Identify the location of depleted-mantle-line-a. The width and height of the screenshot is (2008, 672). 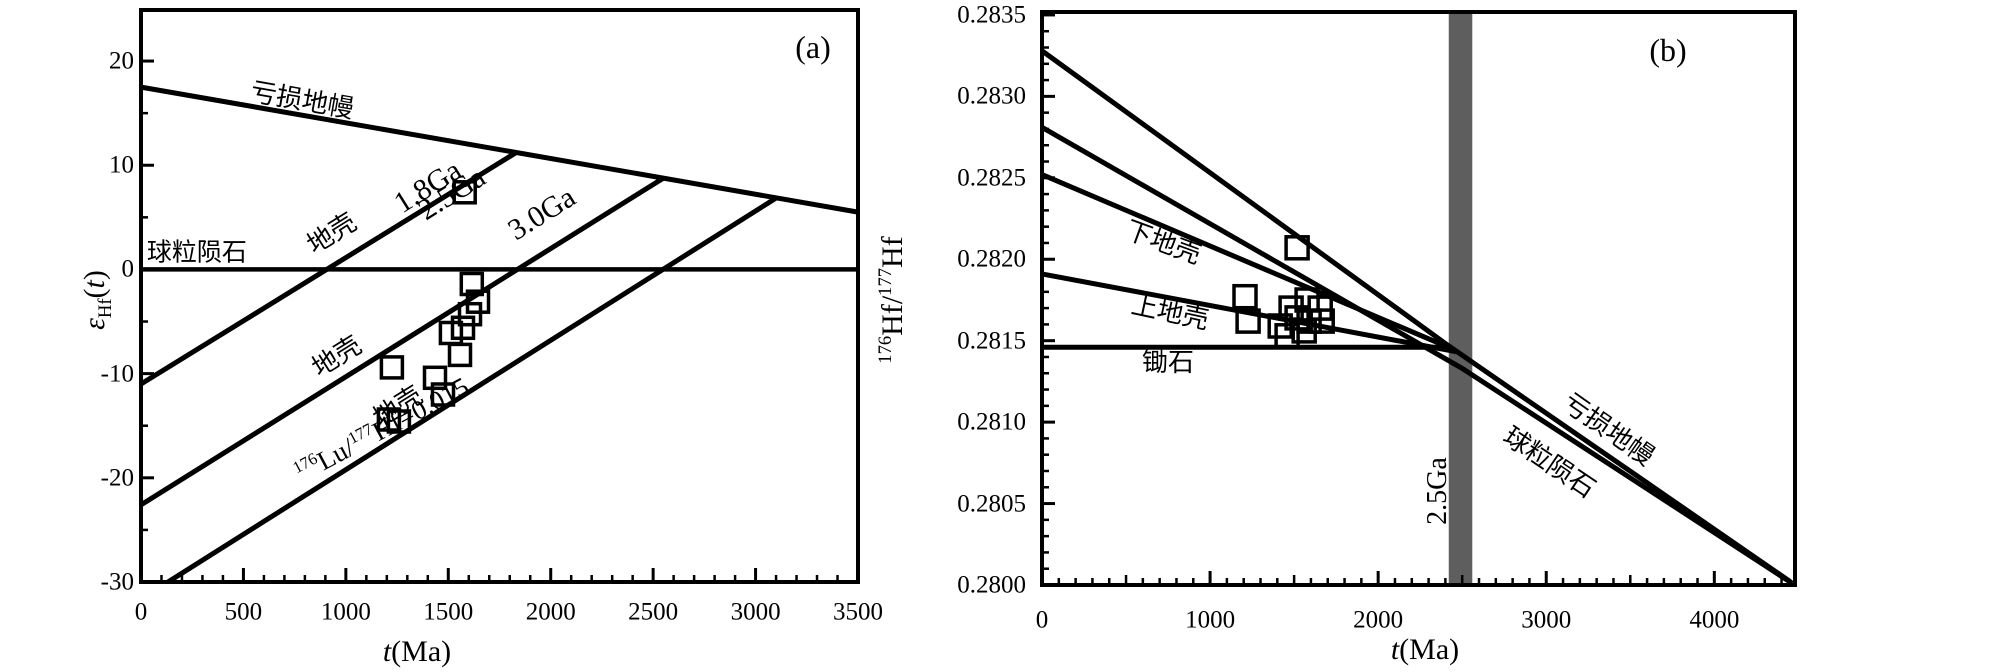
(499, 149).